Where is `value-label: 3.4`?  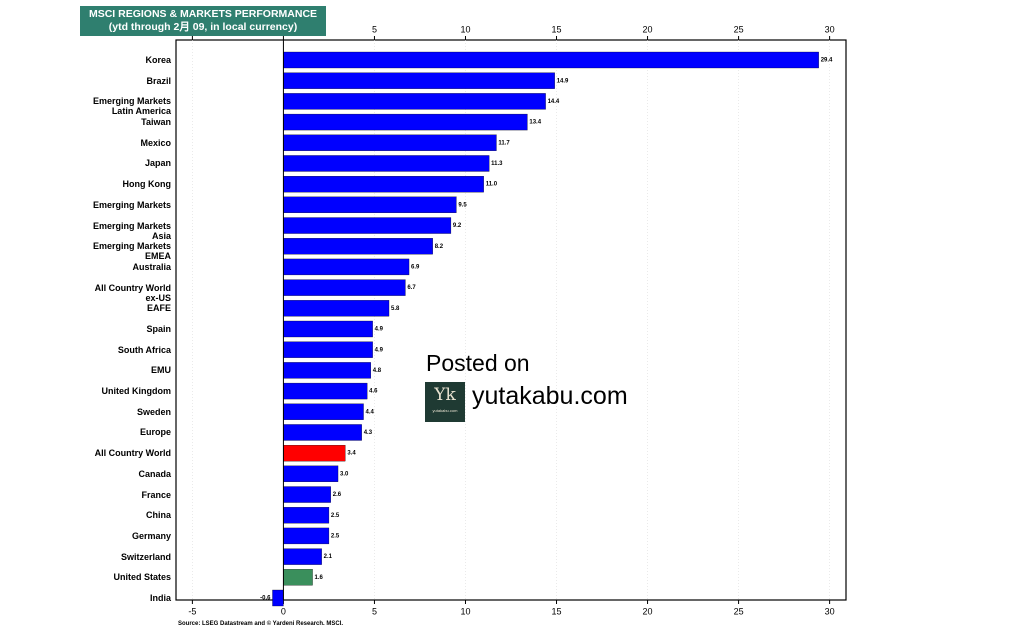 value-label: 3.4 is located at coordinates (351, 454).